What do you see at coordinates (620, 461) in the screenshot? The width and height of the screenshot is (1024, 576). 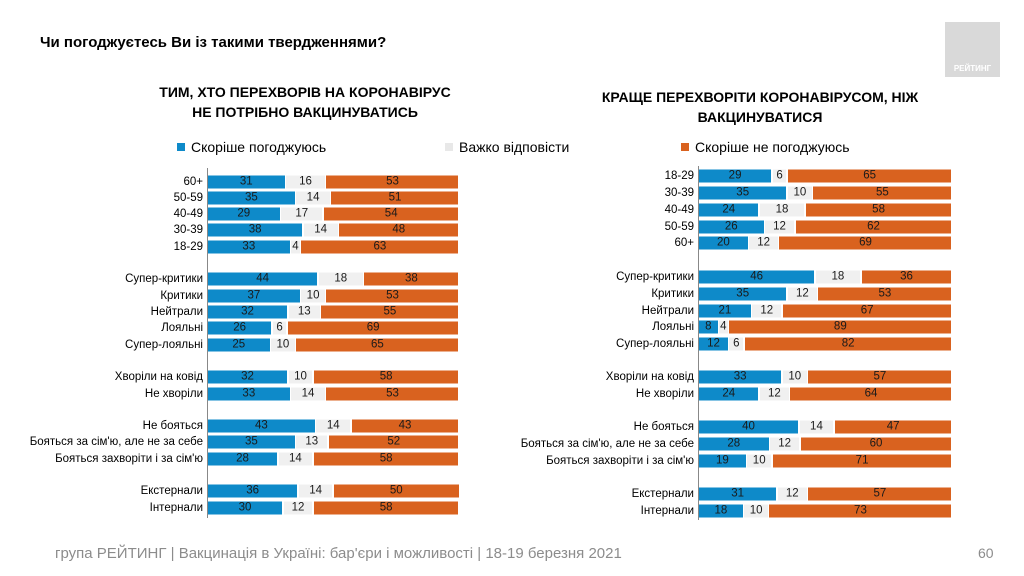 I see `category-label: Бояться захворіти і за сім'ю` at bounding box center [620, 461].